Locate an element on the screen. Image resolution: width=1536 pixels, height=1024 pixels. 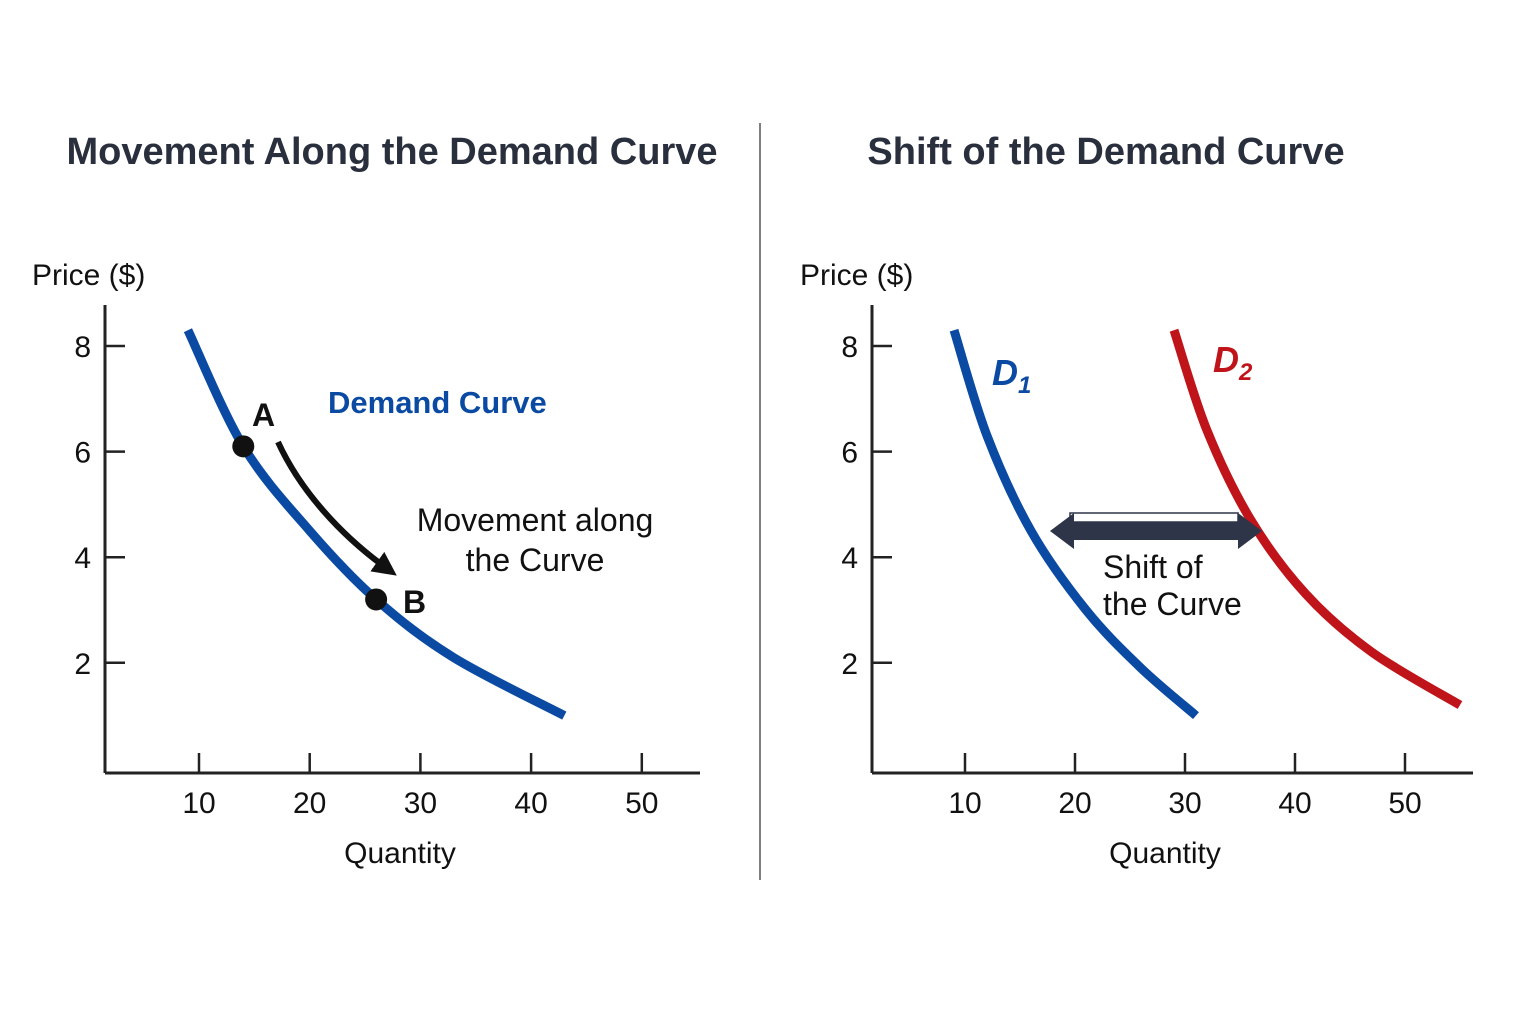
left-x-tick-label-20: 20 is located at coordinates (309, 803).